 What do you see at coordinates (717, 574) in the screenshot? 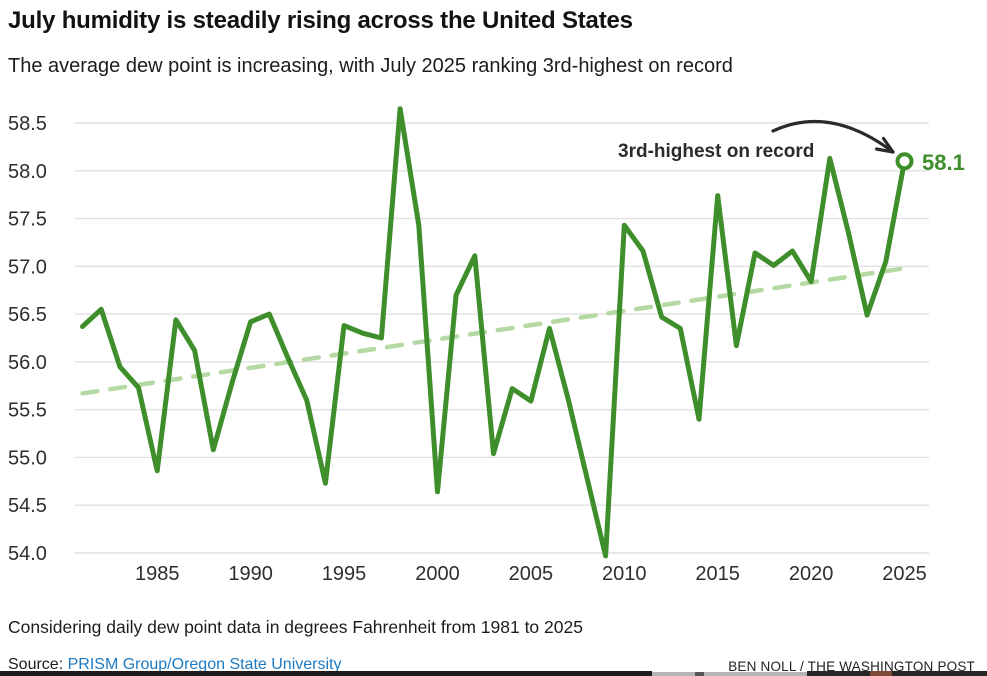
I see `x-tick-label: 2015` at bounding box center [717, 574].